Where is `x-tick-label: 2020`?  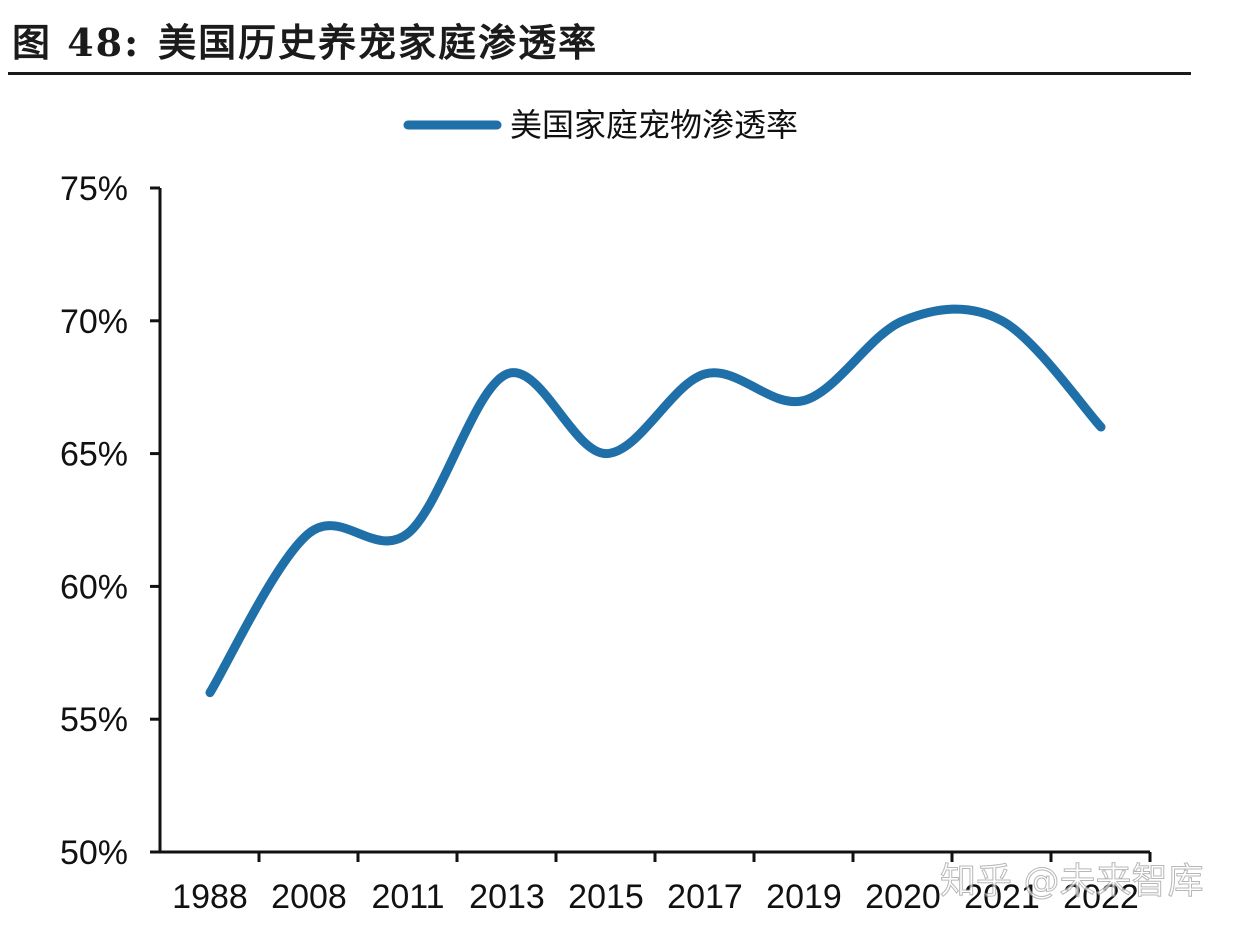 x-tick-label: 2020 is located at coordinates (903, 897).